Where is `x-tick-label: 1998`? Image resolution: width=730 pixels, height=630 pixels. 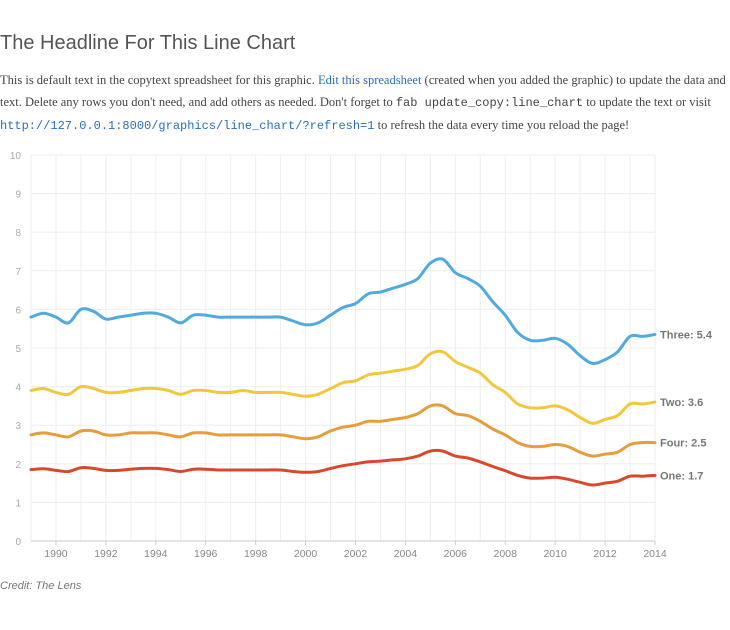
x-tick-label: 1998 is located at coordinates (256, 554).